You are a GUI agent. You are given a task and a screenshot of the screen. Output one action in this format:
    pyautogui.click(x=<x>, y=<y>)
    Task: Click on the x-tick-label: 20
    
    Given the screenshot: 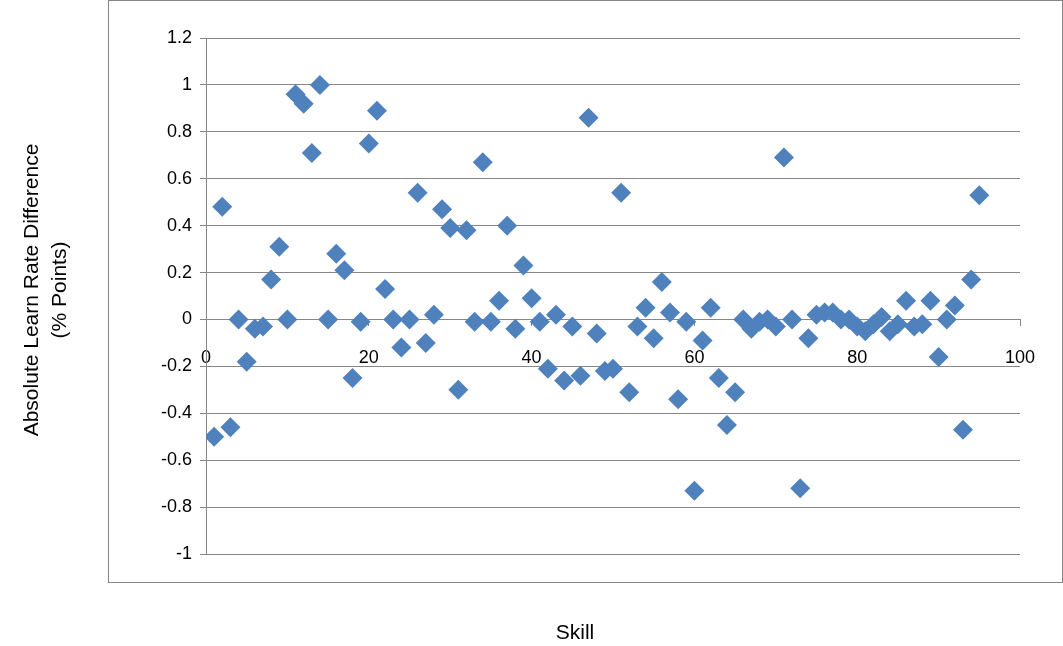 What is the action you would take?
    pyautogui.click(x=368, y=357)
    